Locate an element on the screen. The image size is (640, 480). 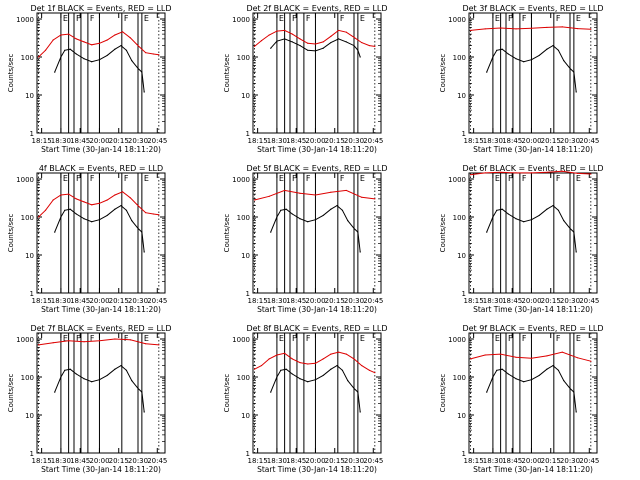
y-axis-label: Counts/sec is located at coordinates (11, 233).